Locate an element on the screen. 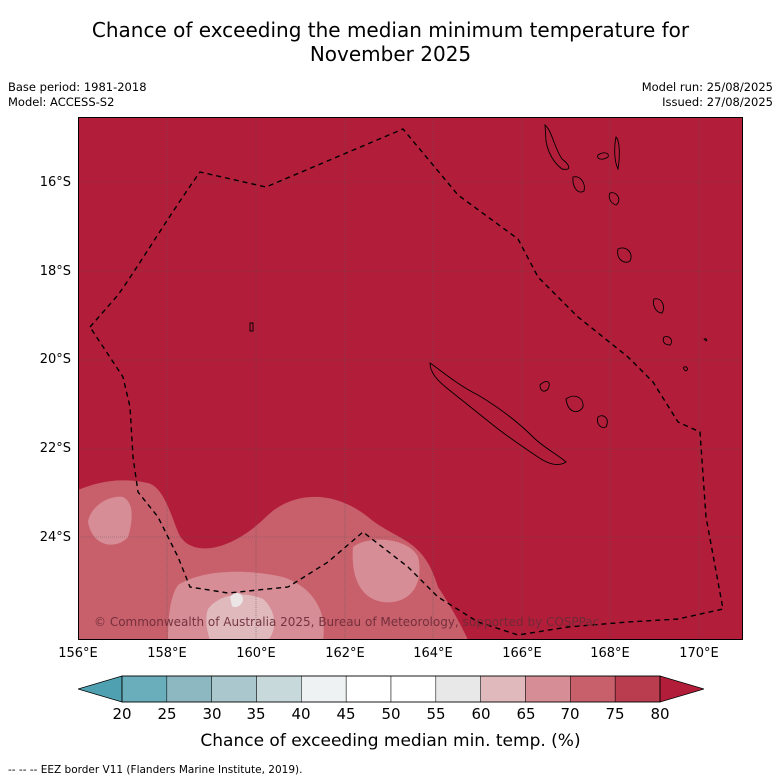 The height and width of the screenshot is (781, 781). colorbar-low-extend is located at coordinates (100, 689).